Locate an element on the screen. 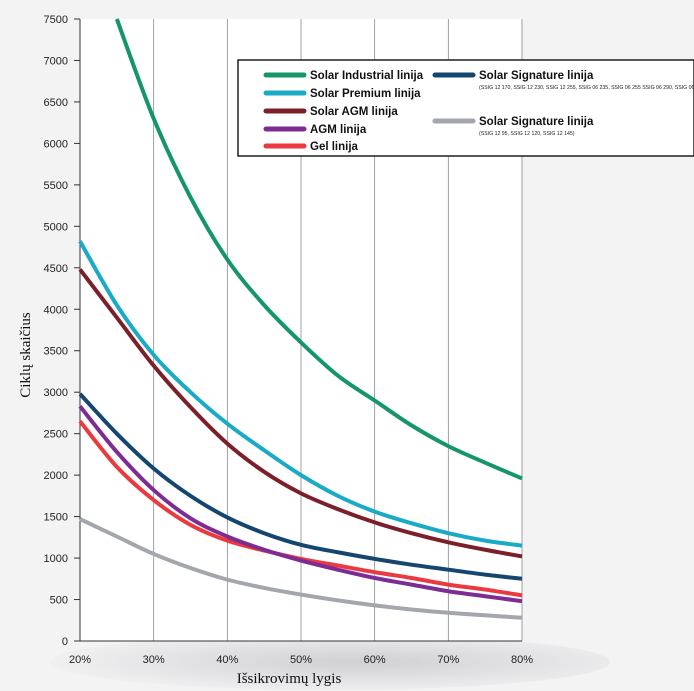  axis-floor-shadow is located at coordinates (330, 662).